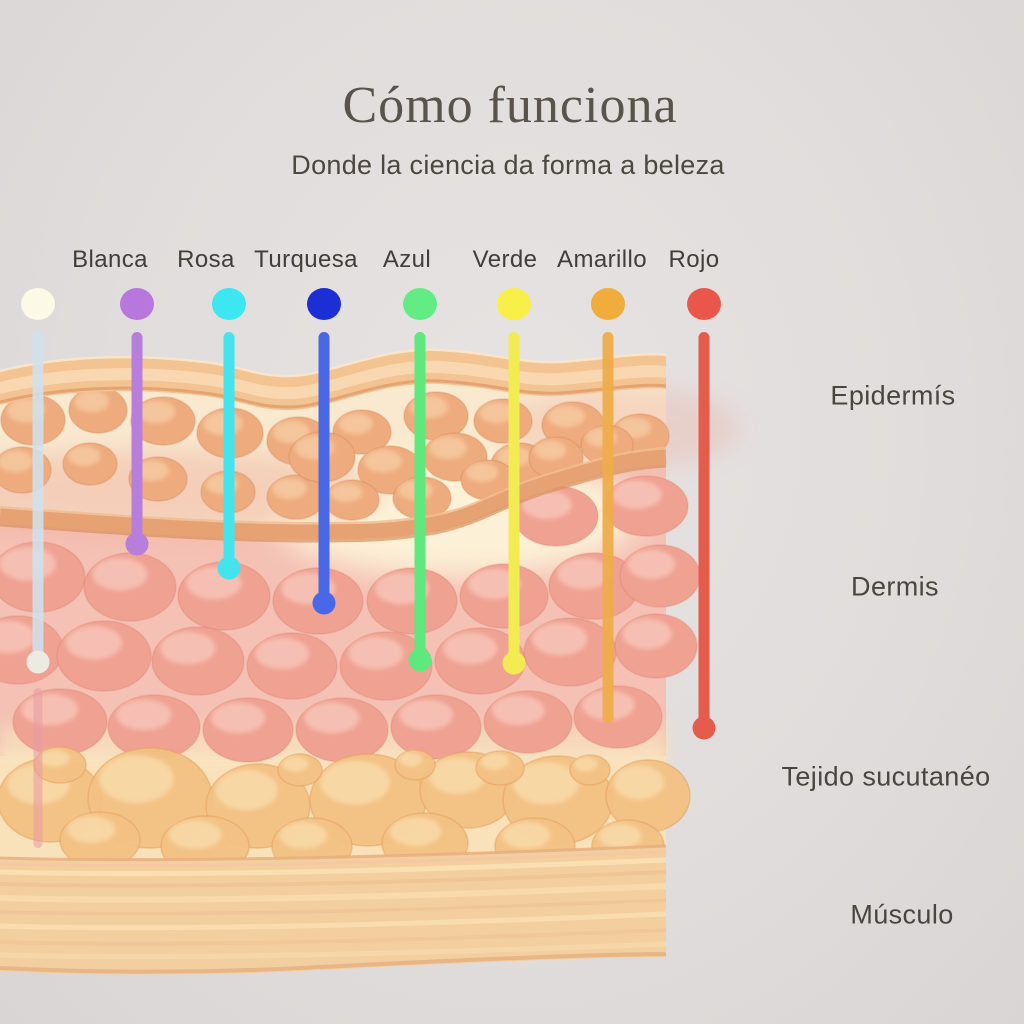 This screenshot has width=1024, height=1024. What do you see at coordinates (420, 660) in the screenshot?
I see `beam-tip-verde` at bounding box center [420, 660].